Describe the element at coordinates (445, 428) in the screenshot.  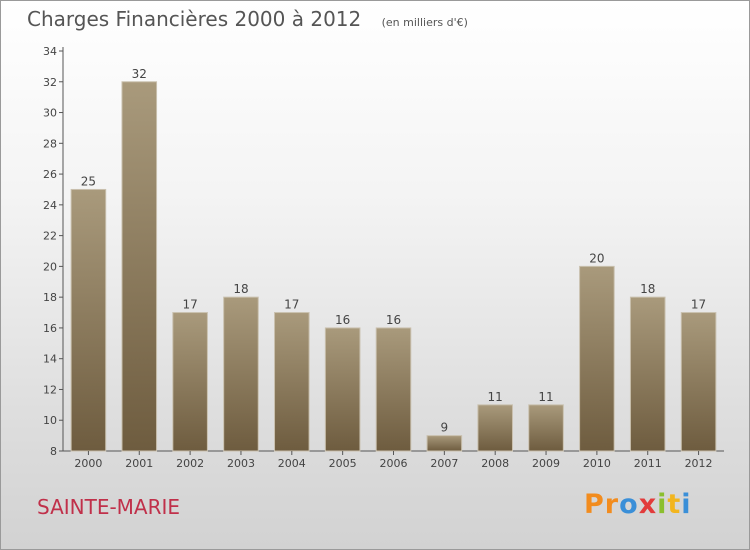
I see `data-label-2007: 9` at that location.